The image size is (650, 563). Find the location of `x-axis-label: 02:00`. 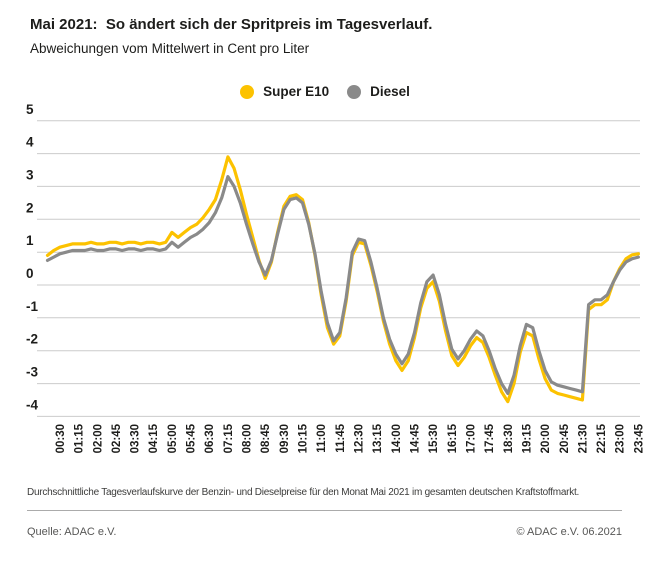

x-axis-label: 02:00 is located at coordinates (98, 438).